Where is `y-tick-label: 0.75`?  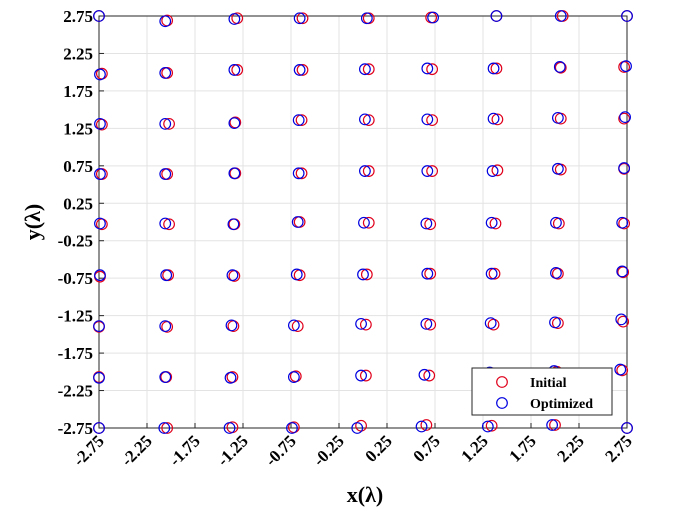 y-tick-label: 0.75 is located at coordinates (78, 166).